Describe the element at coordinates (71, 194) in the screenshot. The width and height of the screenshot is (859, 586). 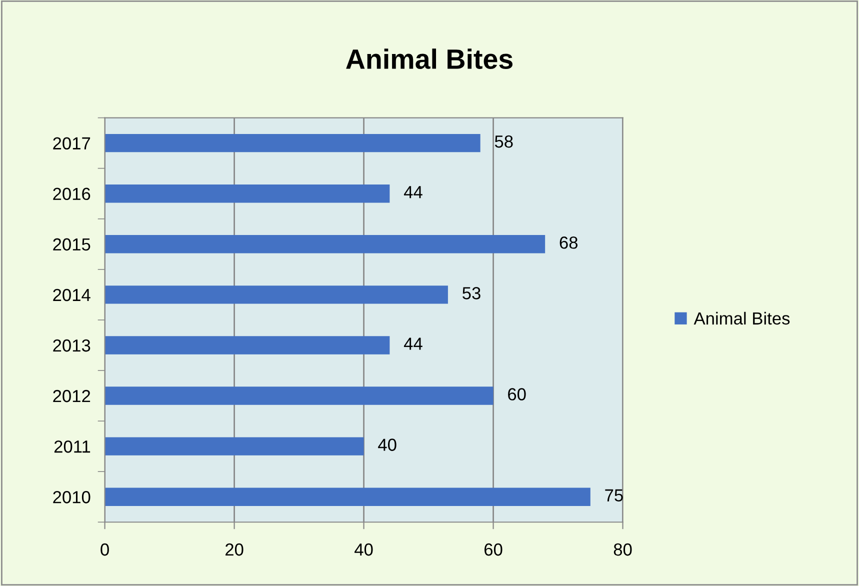
I see `y-tick-label: 2016` at that location.